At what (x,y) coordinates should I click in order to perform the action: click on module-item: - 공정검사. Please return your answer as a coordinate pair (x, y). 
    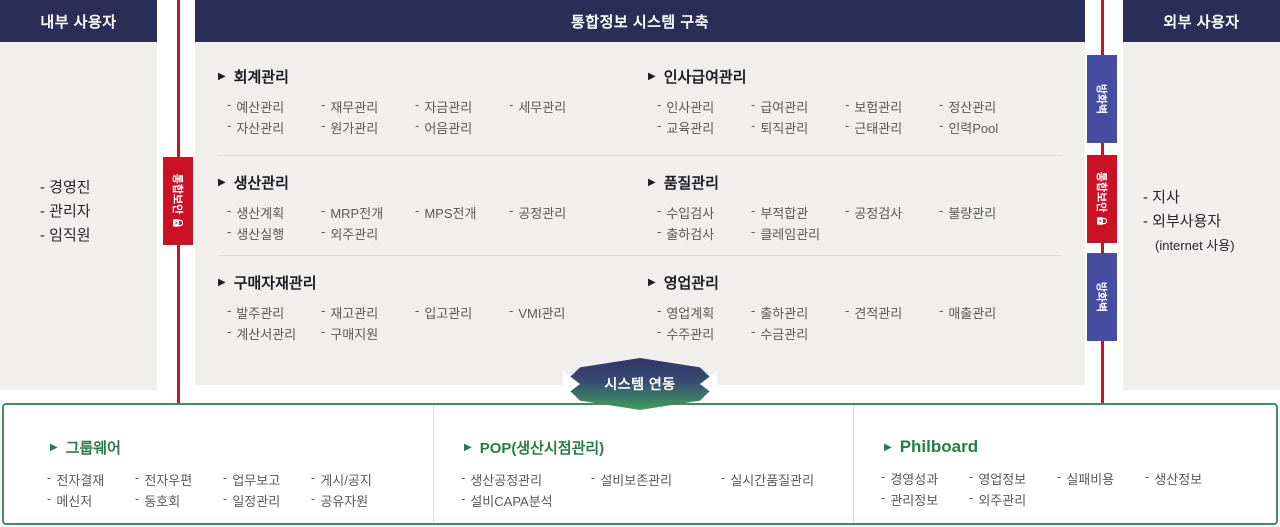
    Looking at the image, I should click on (892, 212).